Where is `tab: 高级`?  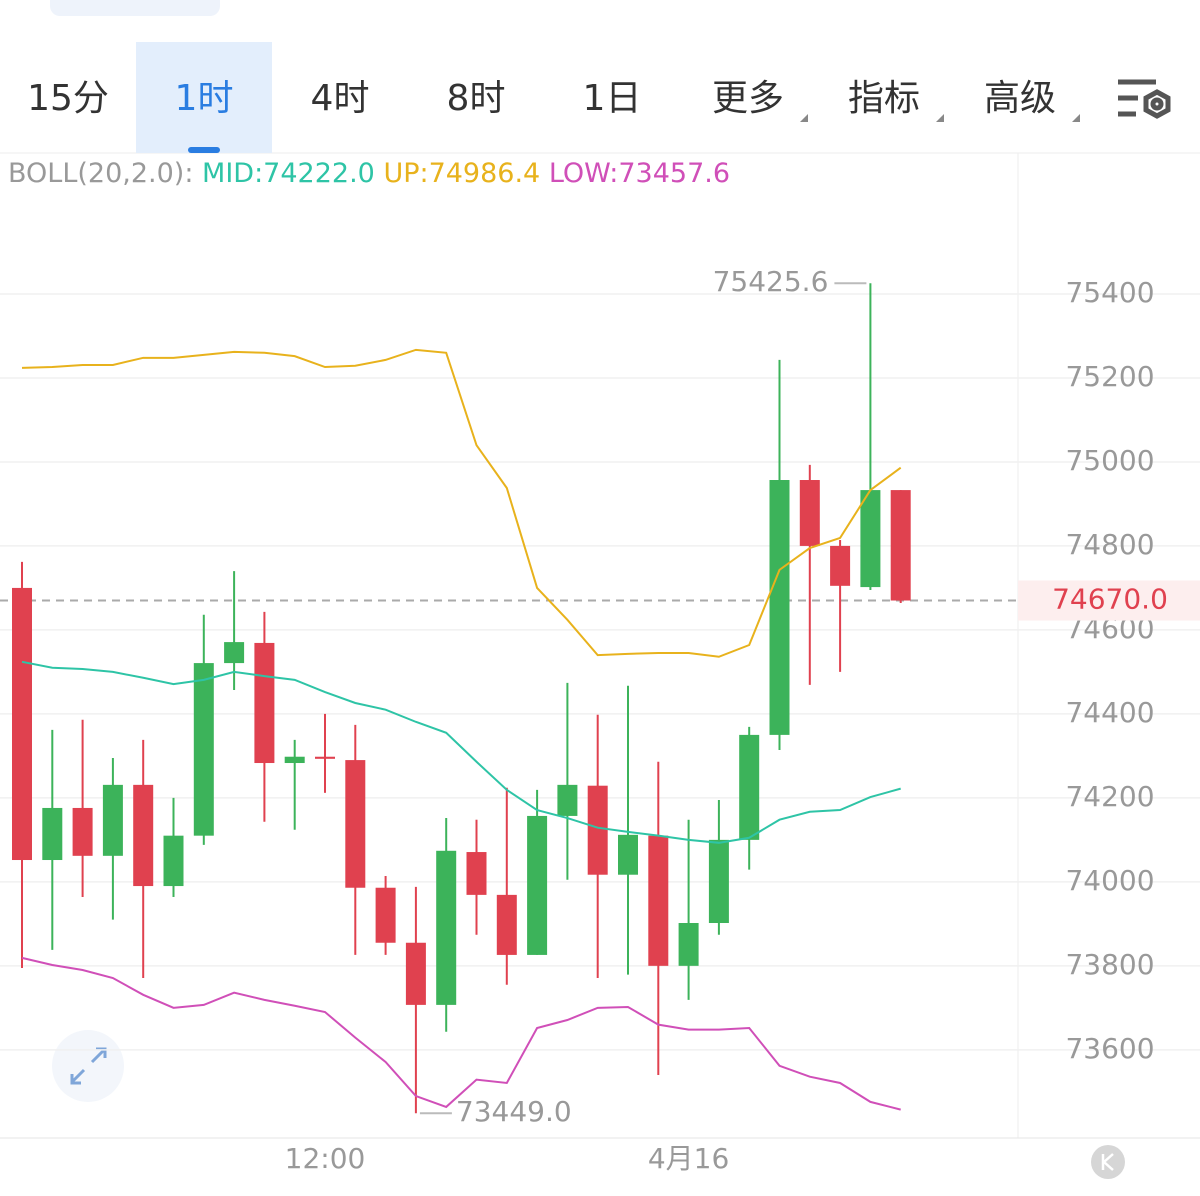 tab: 高级 is located at coordinates (1020, 98).